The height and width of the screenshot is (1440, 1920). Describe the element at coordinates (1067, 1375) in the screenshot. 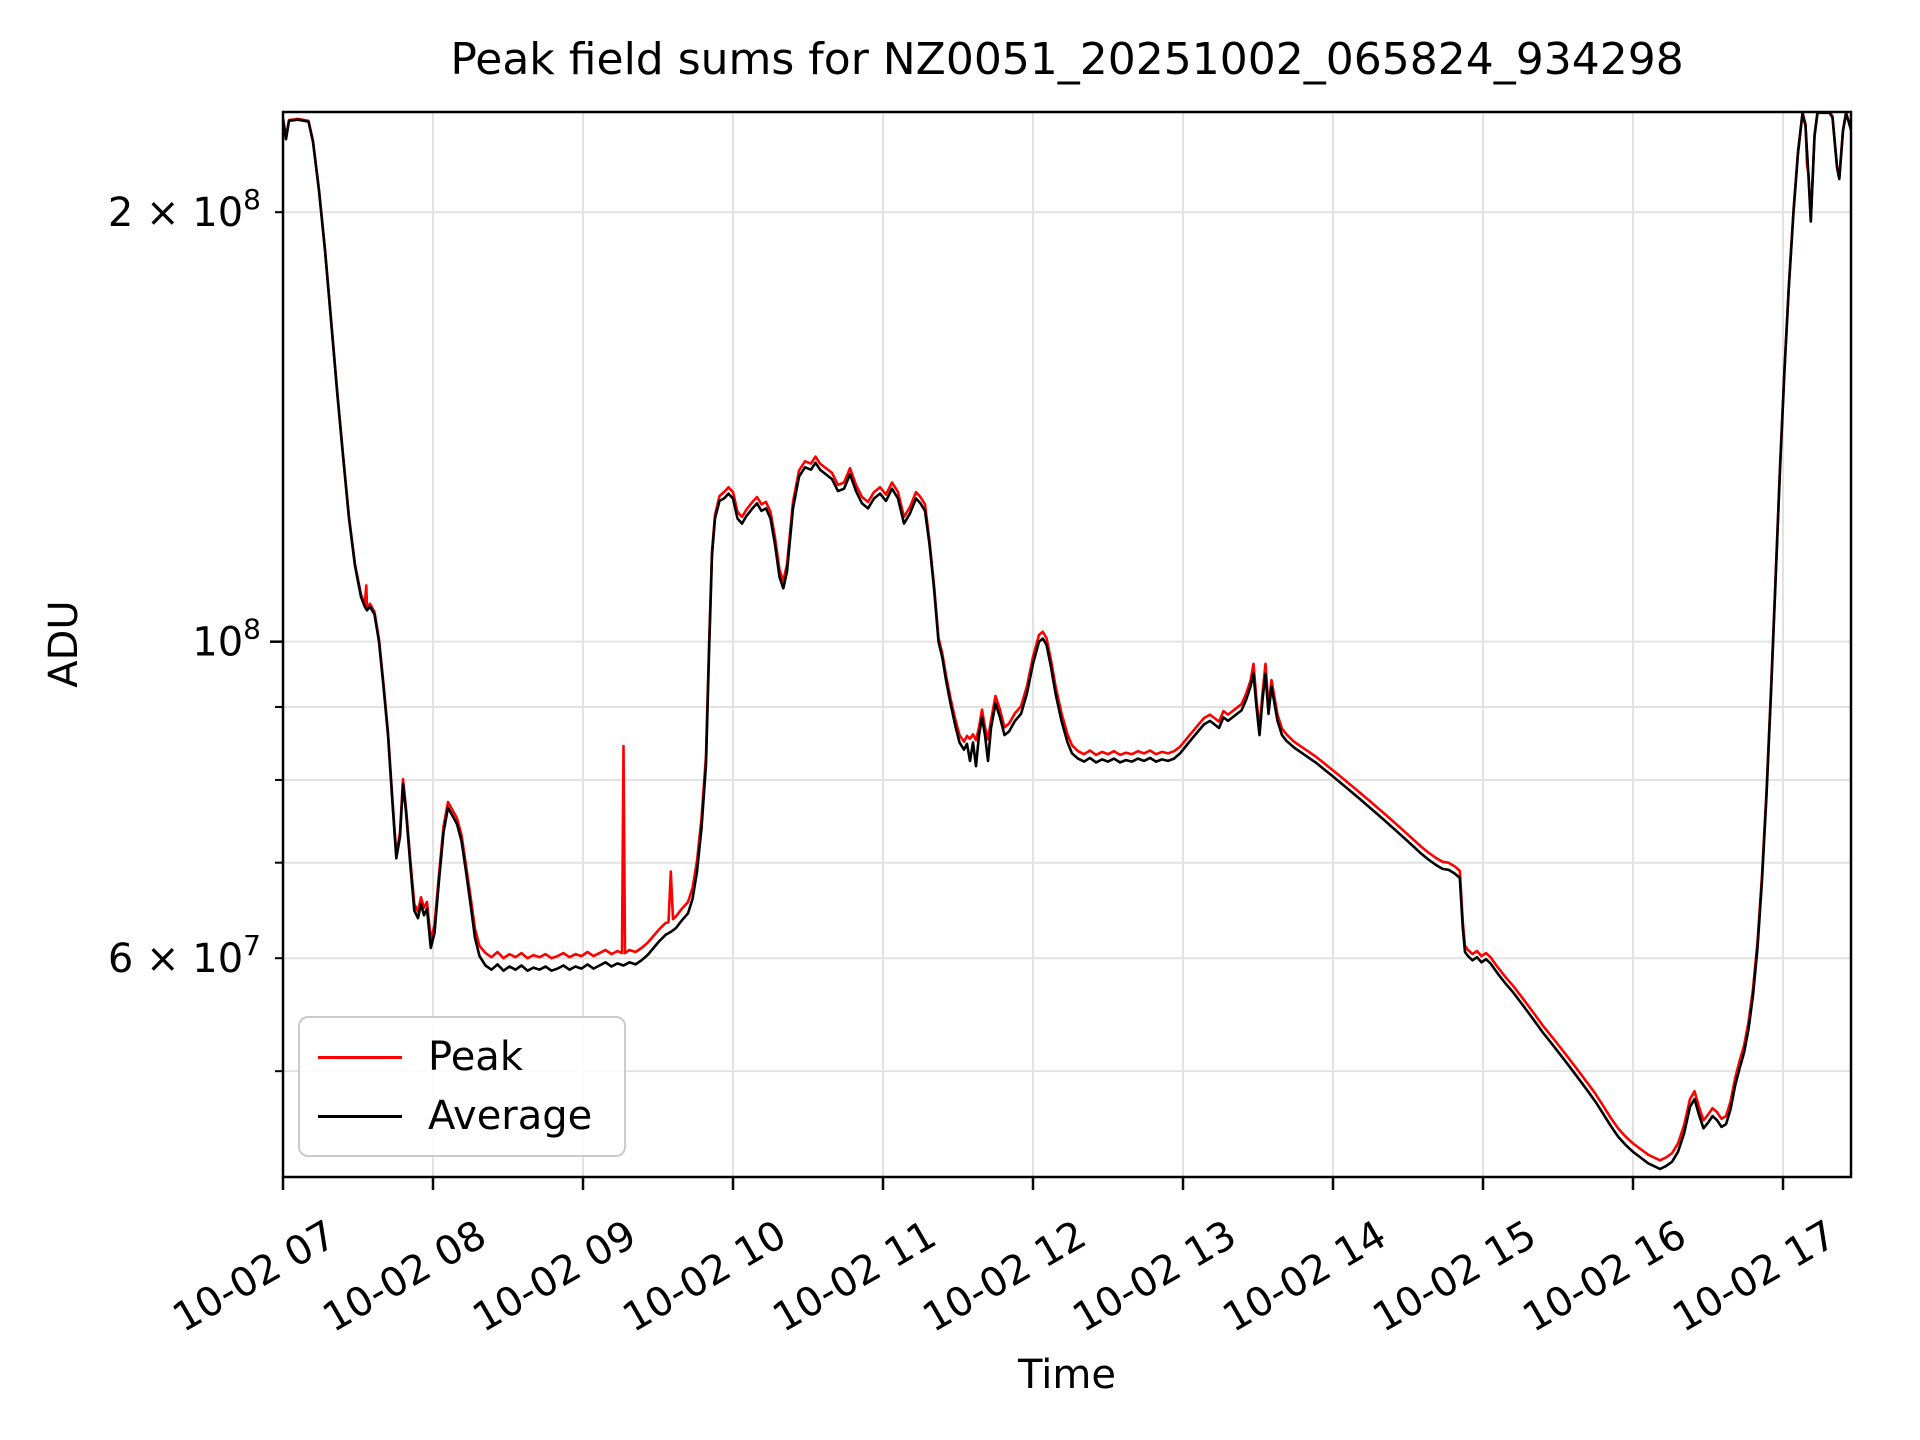

I see `x-axis-label: Time` at that location.